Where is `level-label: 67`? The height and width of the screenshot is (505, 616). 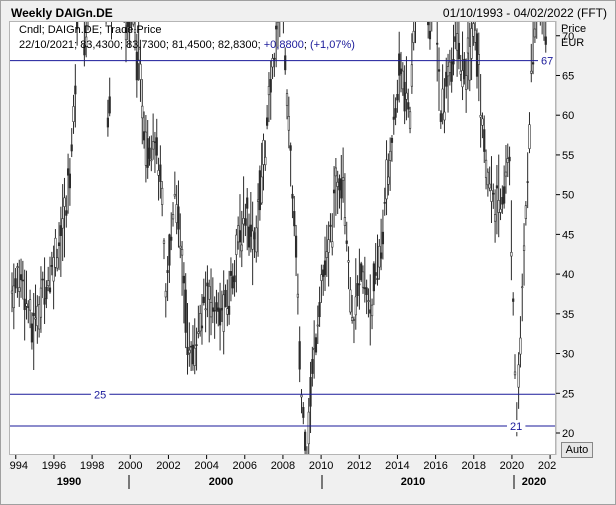 level-label: 67 is located at coordinates (547, 62).